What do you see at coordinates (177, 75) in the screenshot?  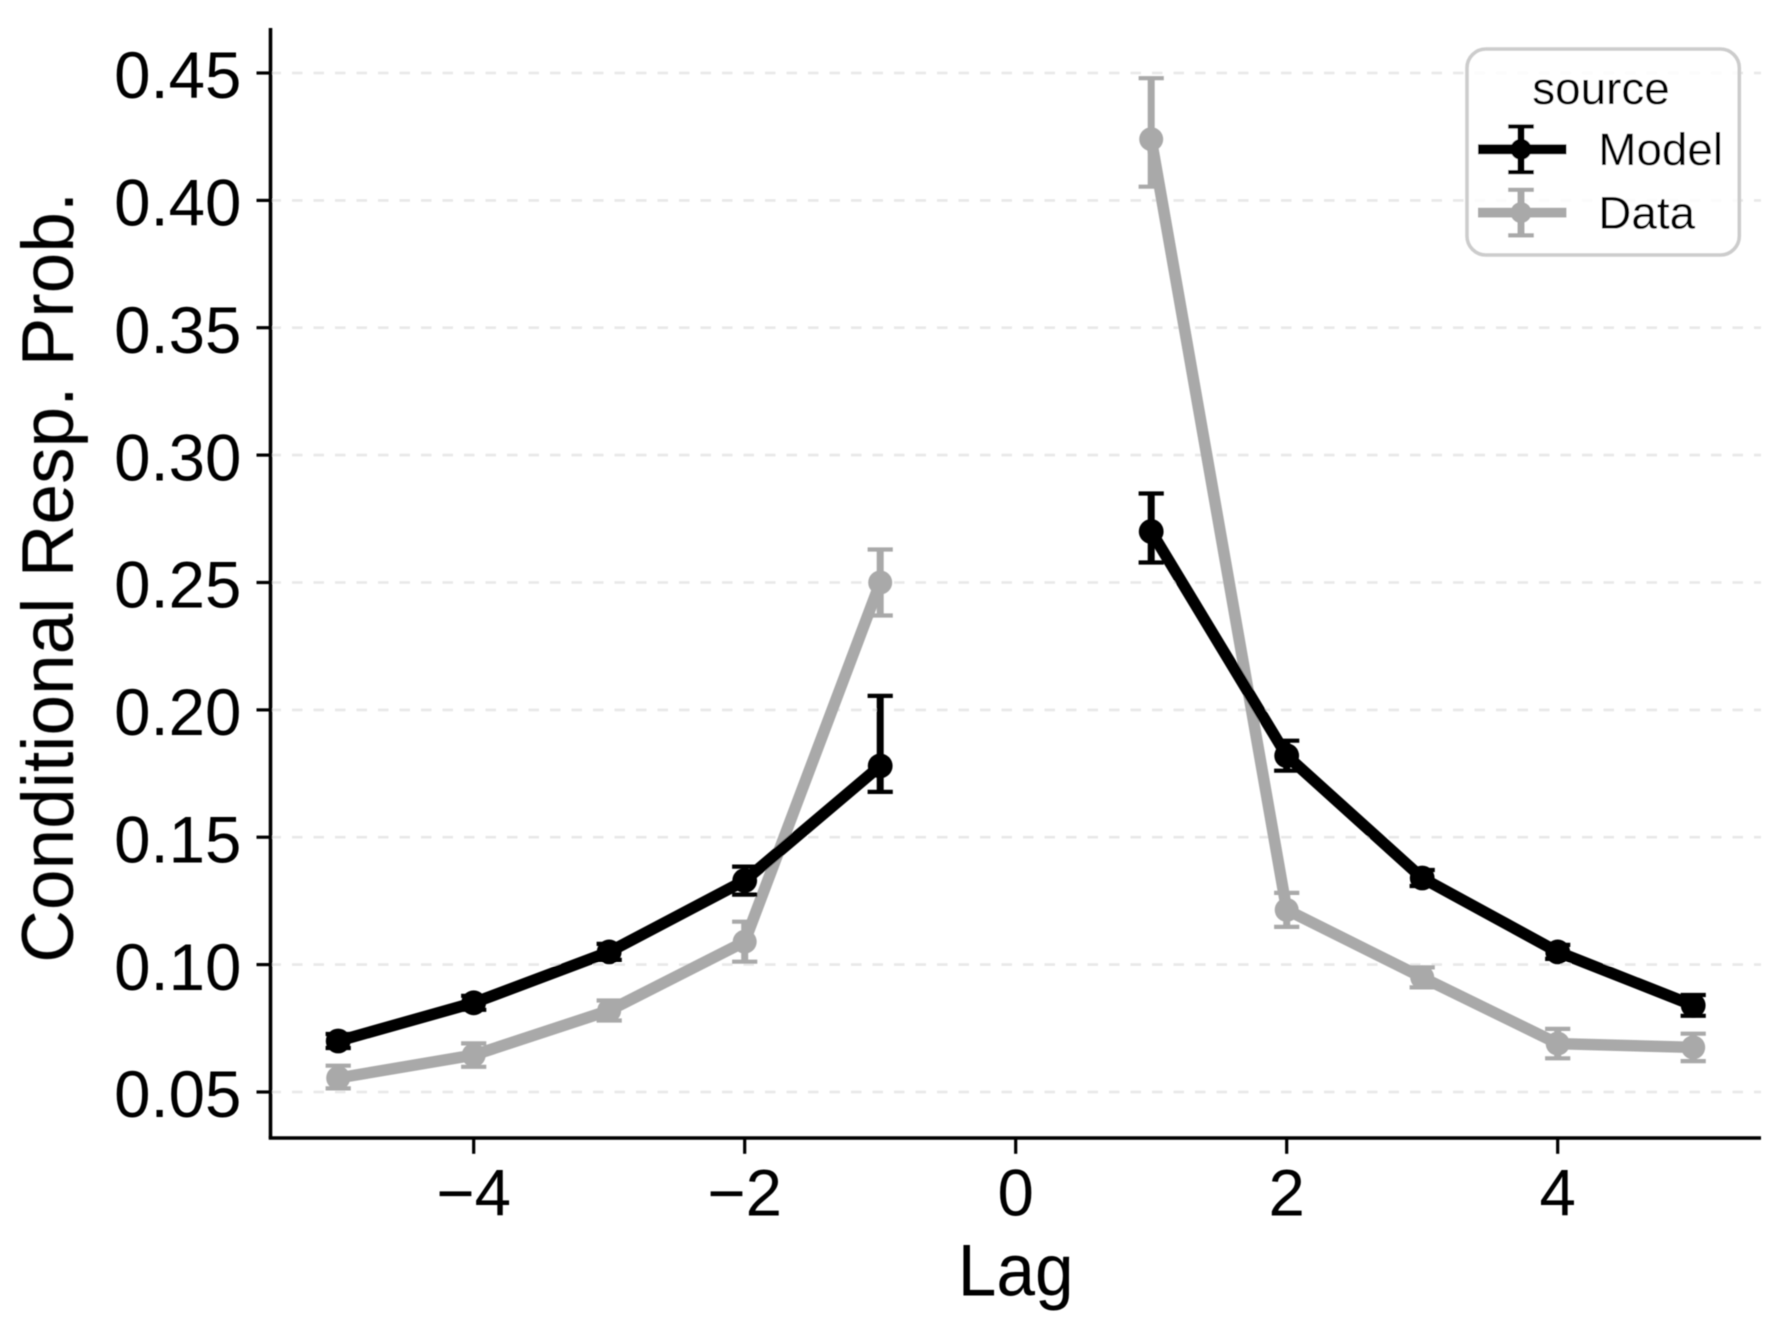 I see `svg-text: 0.45` at bounding box center [177, 75].